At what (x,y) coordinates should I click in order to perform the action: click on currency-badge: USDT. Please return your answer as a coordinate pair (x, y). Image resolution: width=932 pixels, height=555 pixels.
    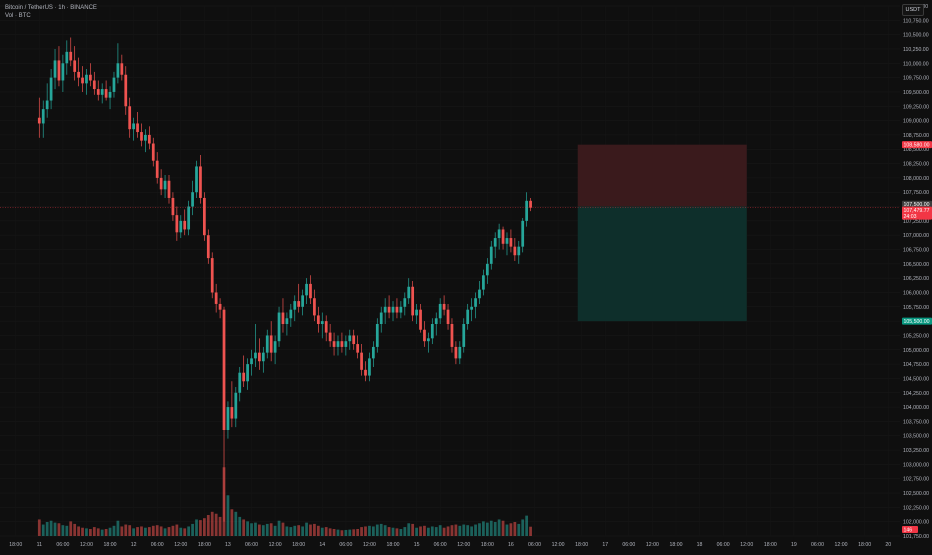
    Looking at the image, I should click on (913, 10).